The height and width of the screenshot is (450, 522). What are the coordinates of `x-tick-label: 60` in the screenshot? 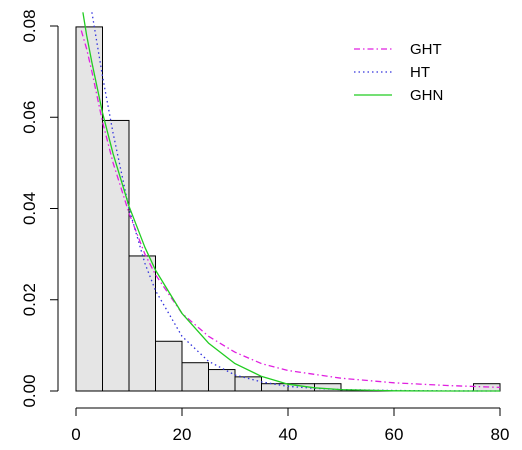 It's located at (394, 434).